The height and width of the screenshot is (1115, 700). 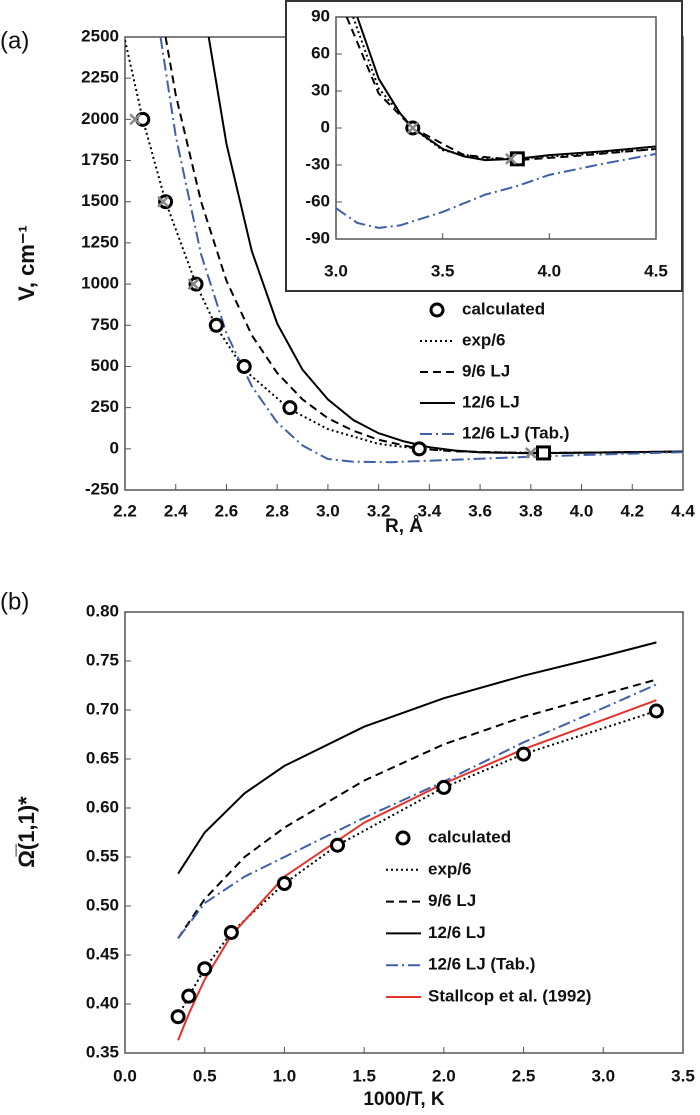 What do you see at coordinates (102, 904) in the screenshot?
I see `y-tick-label: 0.50` at bounding box center [102, 904].